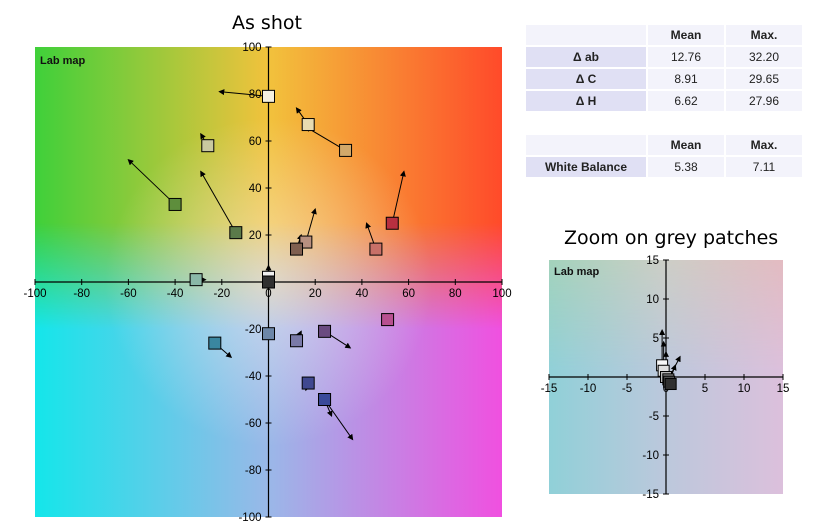 The height and width of the screenshot is (530, 840). What do you see at coordinates (586, 79) in the screenshot?
I see `row-label: Δ C` at bounding box center [586, 79].